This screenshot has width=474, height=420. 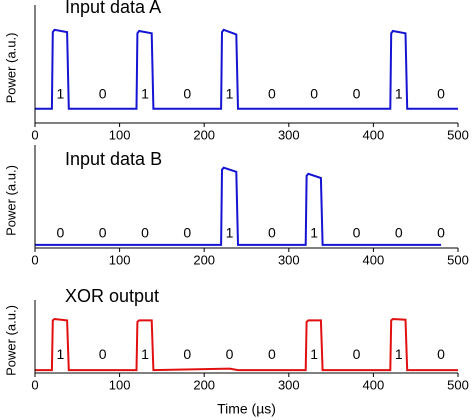 I want to click on x-axis-label: Time (µs), so click(x=246, y=409).